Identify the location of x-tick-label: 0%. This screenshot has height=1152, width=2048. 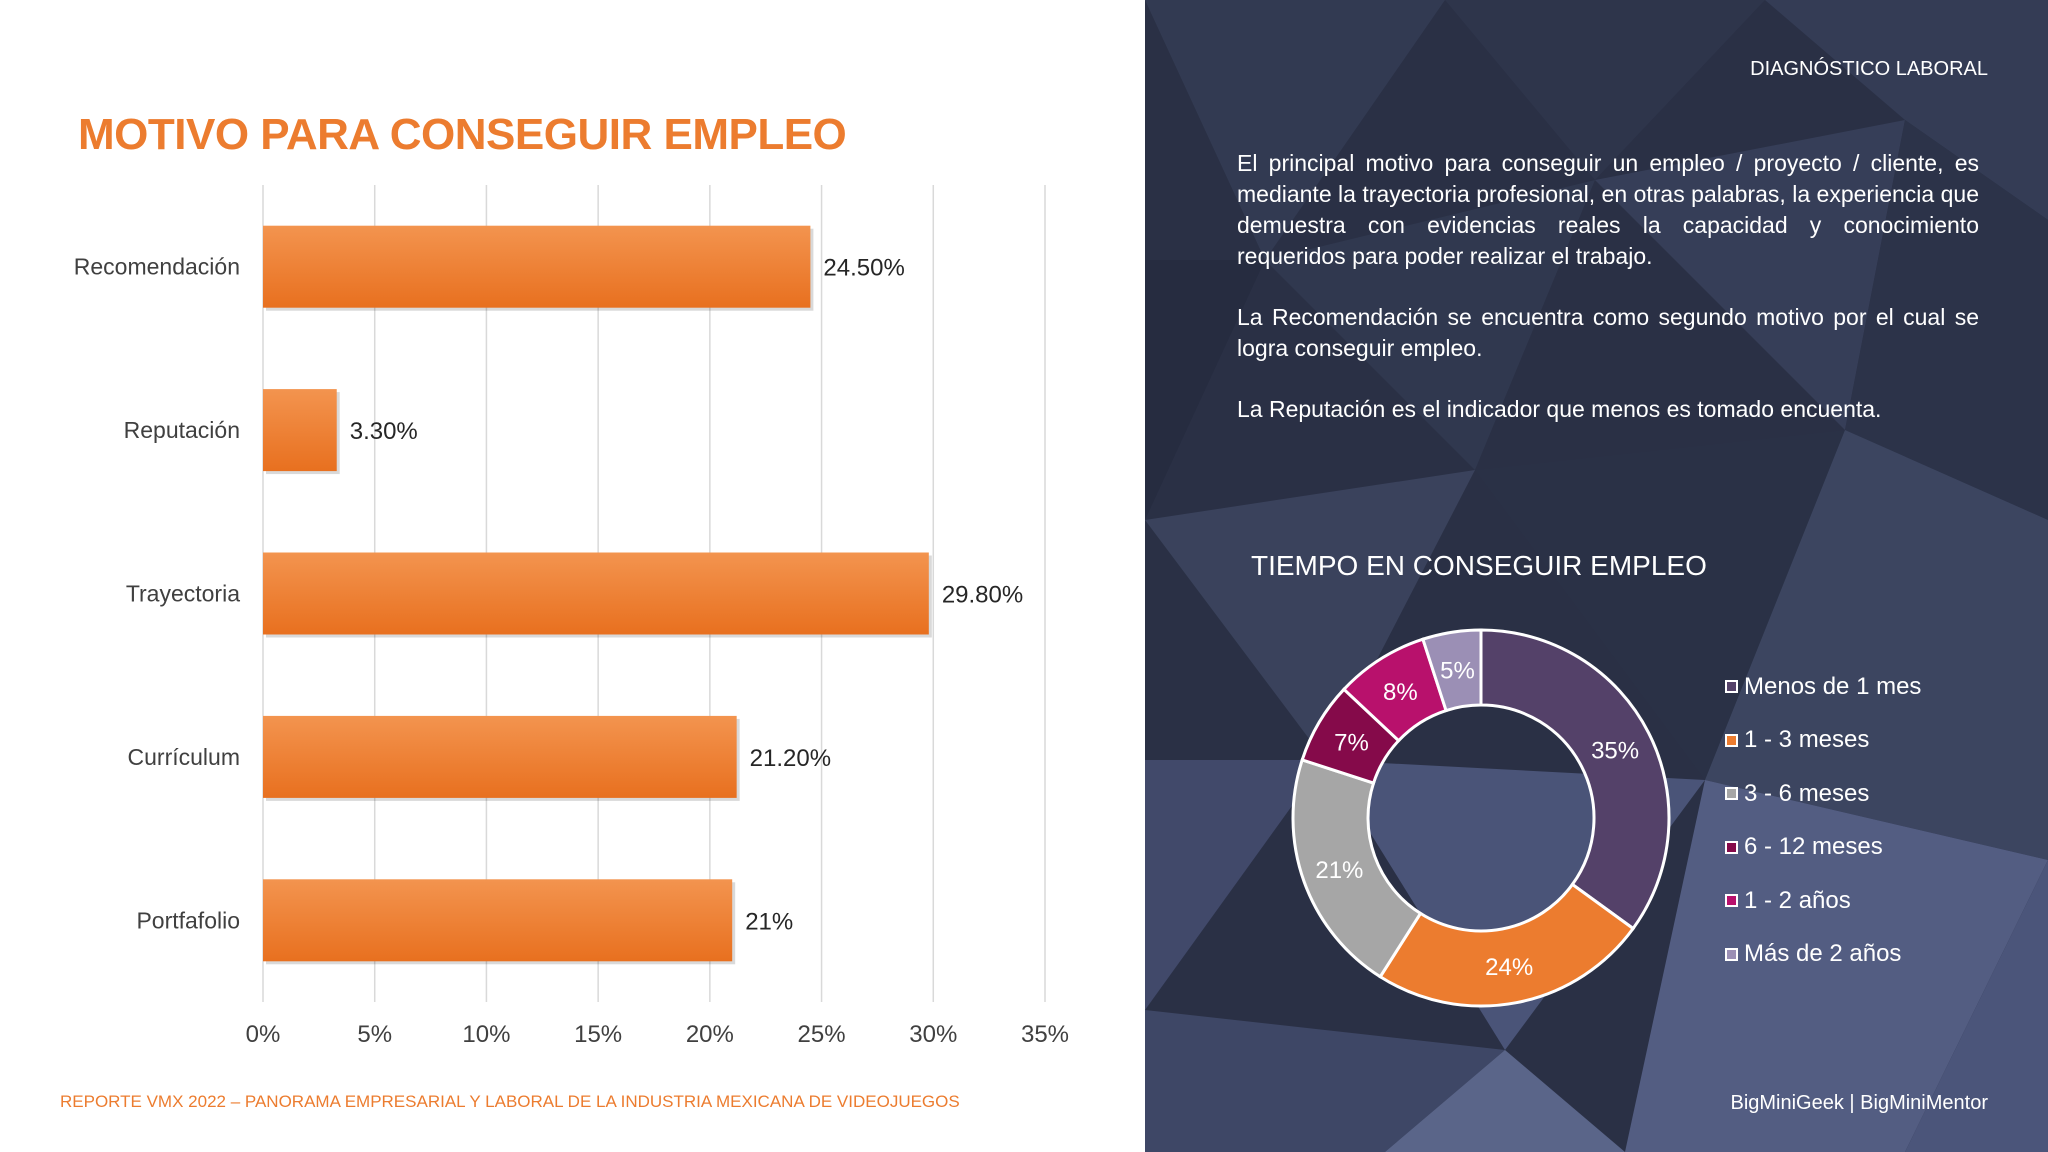
(263, 1034).